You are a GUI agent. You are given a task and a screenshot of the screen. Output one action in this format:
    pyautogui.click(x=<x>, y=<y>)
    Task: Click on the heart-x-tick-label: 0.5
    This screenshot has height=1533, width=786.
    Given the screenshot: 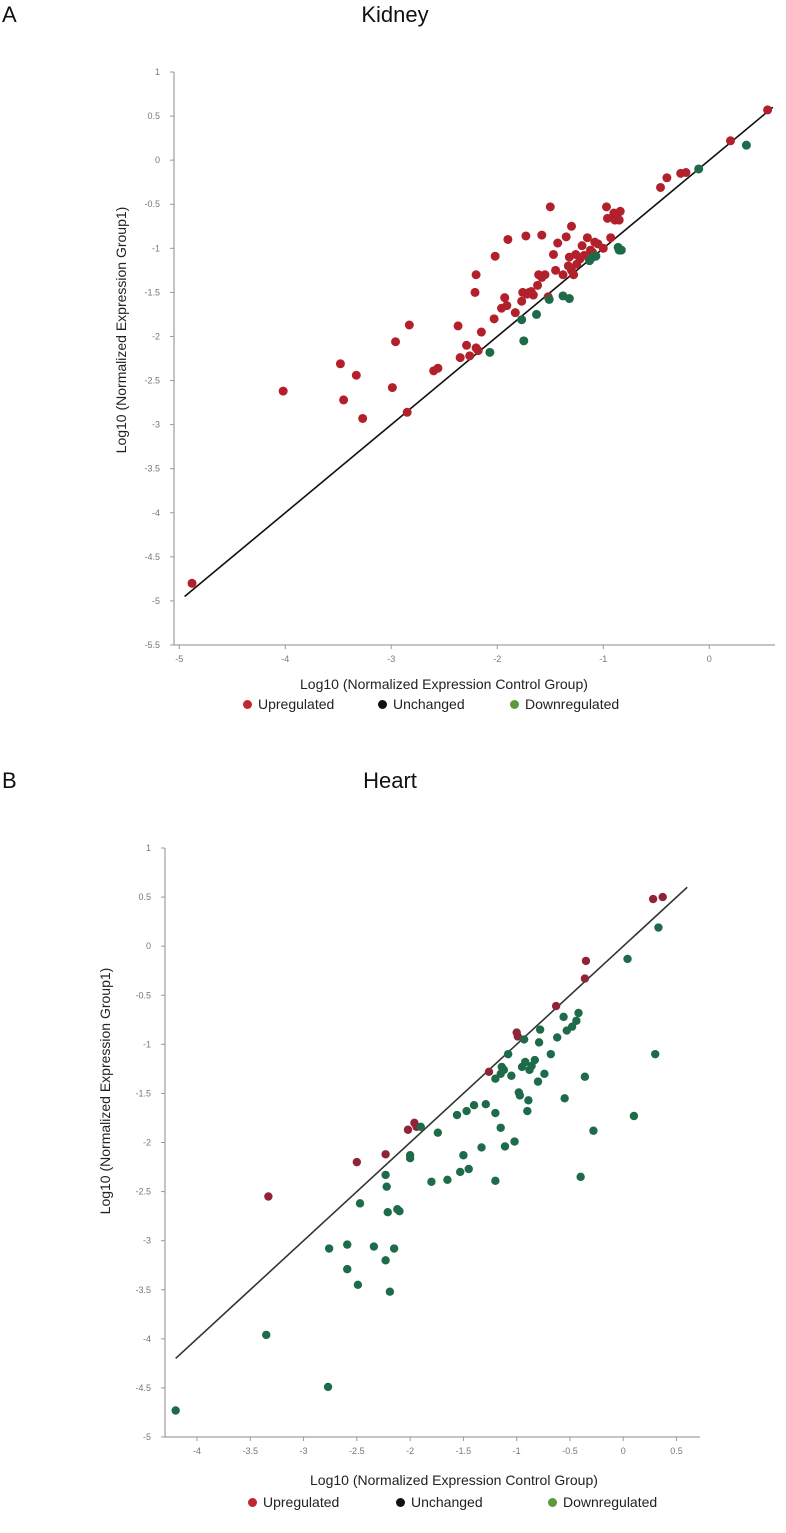 What is the action you would take?
    pyautogui.click(x=676, y=1451)
    